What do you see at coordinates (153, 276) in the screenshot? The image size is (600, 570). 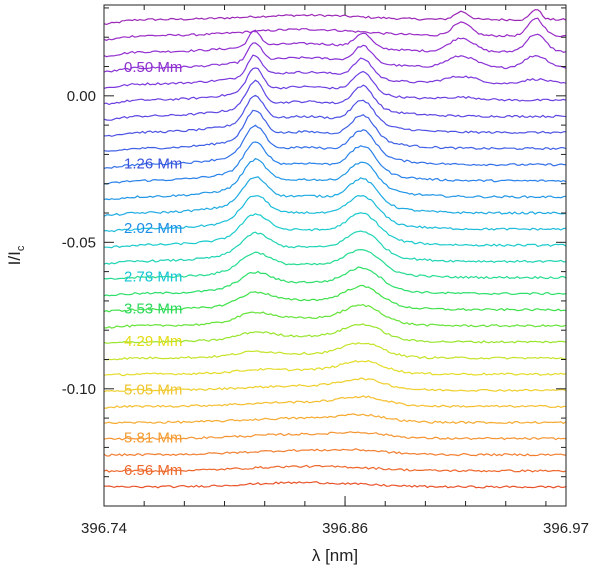 I see `height-label: 2.78 Mm` at bounding box center [153, 276].